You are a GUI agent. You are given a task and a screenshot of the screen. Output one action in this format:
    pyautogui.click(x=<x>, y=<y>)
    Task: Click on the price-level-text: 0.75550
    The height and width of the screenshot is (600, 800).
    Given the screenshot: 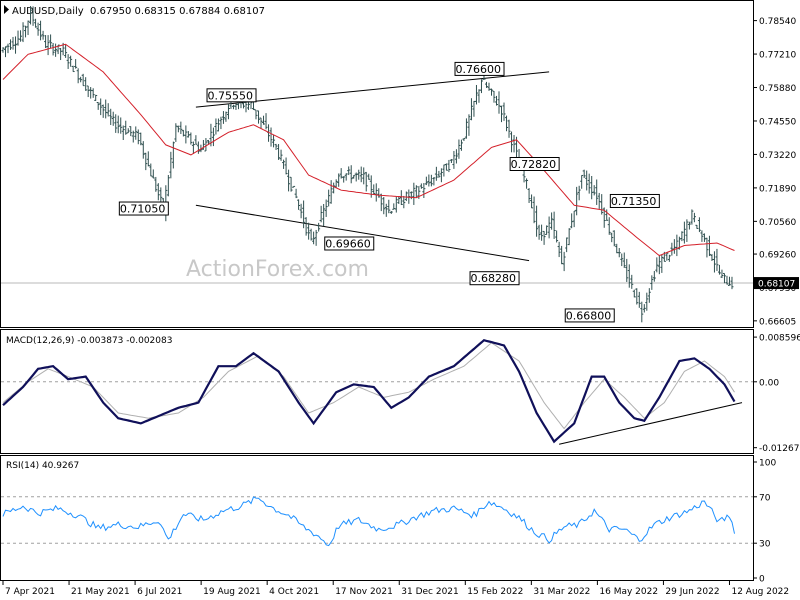 What is the action you would take?
    pyautogui.click(x=231, y=95)
    